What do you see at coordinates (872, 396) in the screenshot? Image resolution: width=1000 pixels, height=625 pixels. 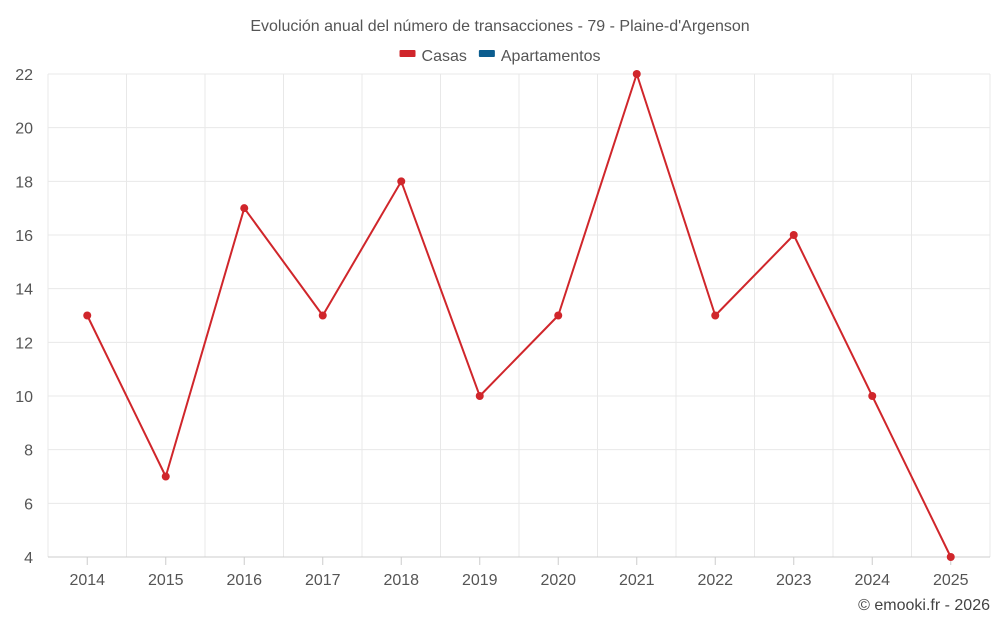 I see `data-point-2024` at bounding box center [872, 396].